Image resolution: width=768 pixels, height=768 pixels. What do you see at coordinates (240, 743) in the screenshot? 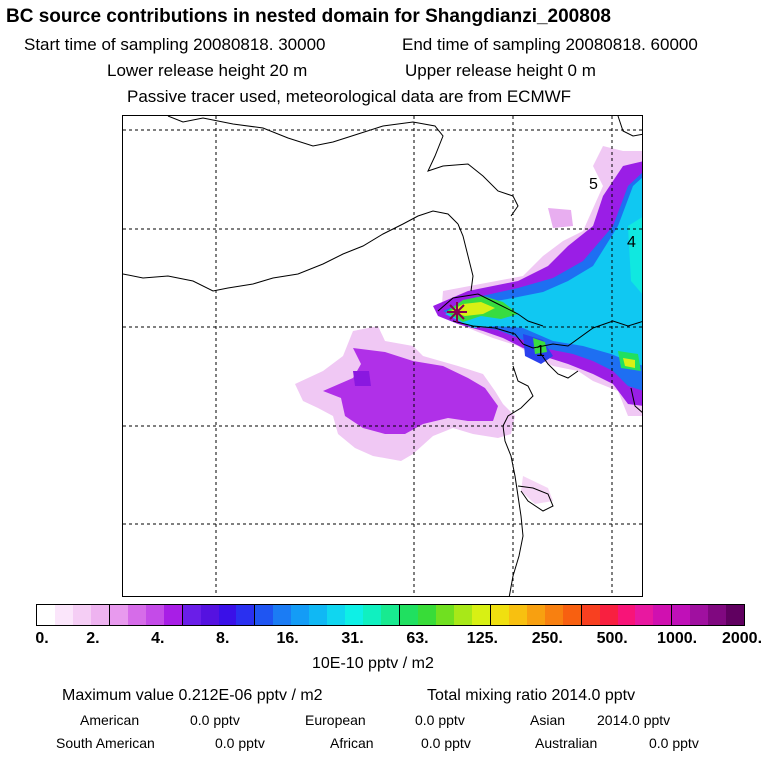
I see `region-value-south-american: 0.0 pptv` at bounding box center [240, 743].